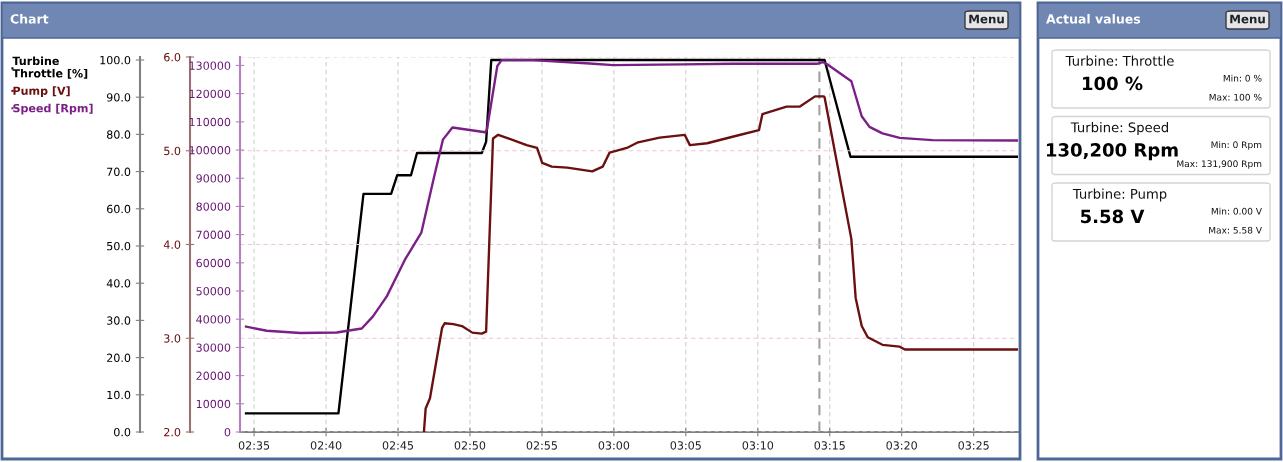 This screenshot has height=462, width=1283. I want to click on y-tick-label: 30.0, so click(119, 320).